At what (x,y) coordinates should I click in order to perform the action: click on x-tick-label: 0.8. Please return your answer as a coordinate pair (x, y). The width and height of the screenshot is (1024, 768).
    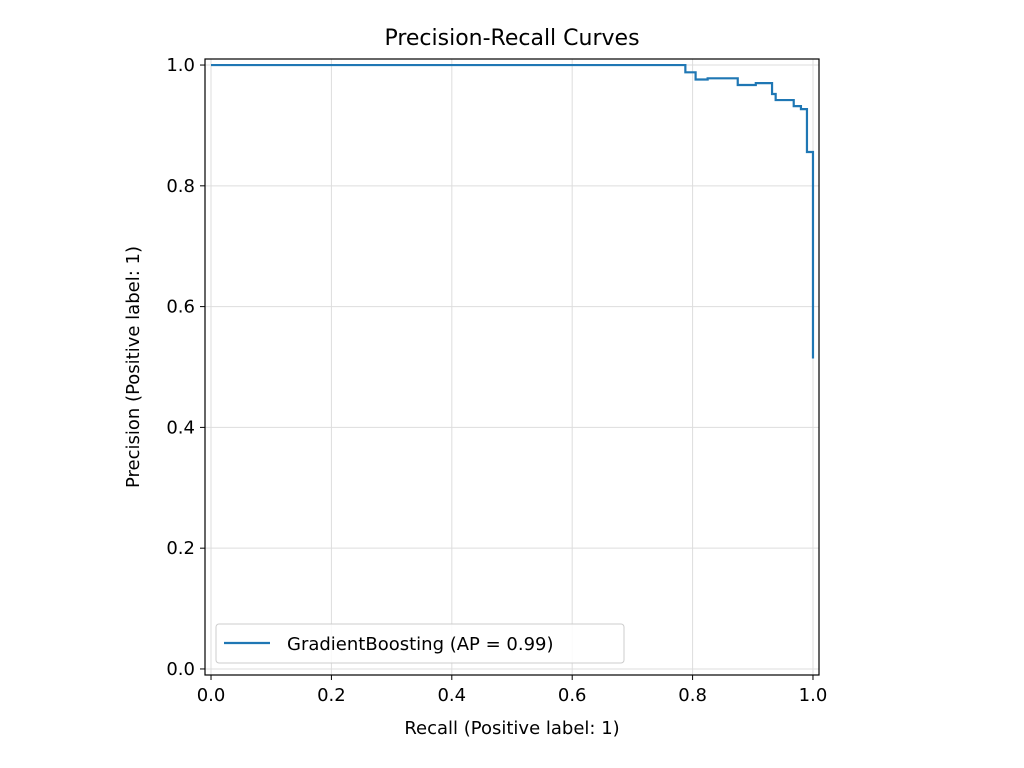
    Looking at the image, I should click on (692, 695).